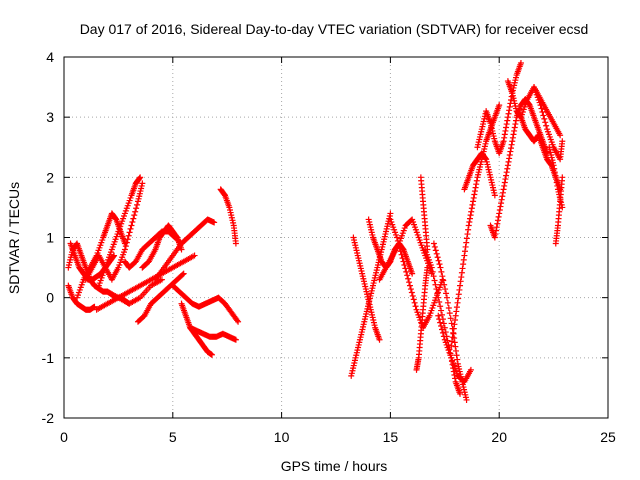 The image size is (640, 480). Describe the element at coordinates (50, 117) in the screenshot. I see `y-tick-label: 3` at that location.